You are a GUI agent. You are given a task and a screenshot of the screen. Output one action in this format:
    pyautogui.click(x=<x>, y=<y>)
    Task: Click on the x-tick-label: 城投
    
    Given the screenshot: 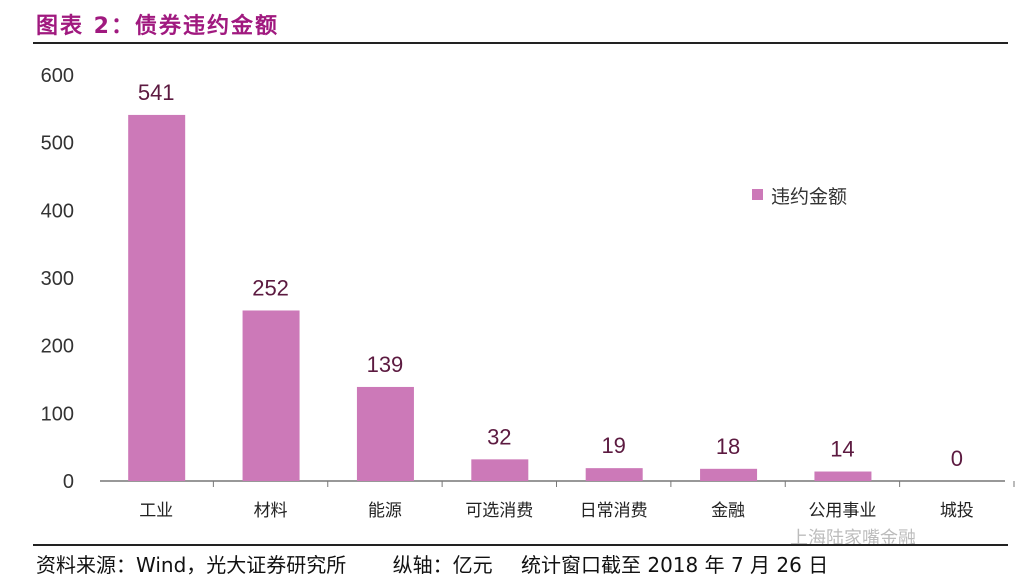 What is the action you would take?
    pyautogui.click(x=957, y=511)
    